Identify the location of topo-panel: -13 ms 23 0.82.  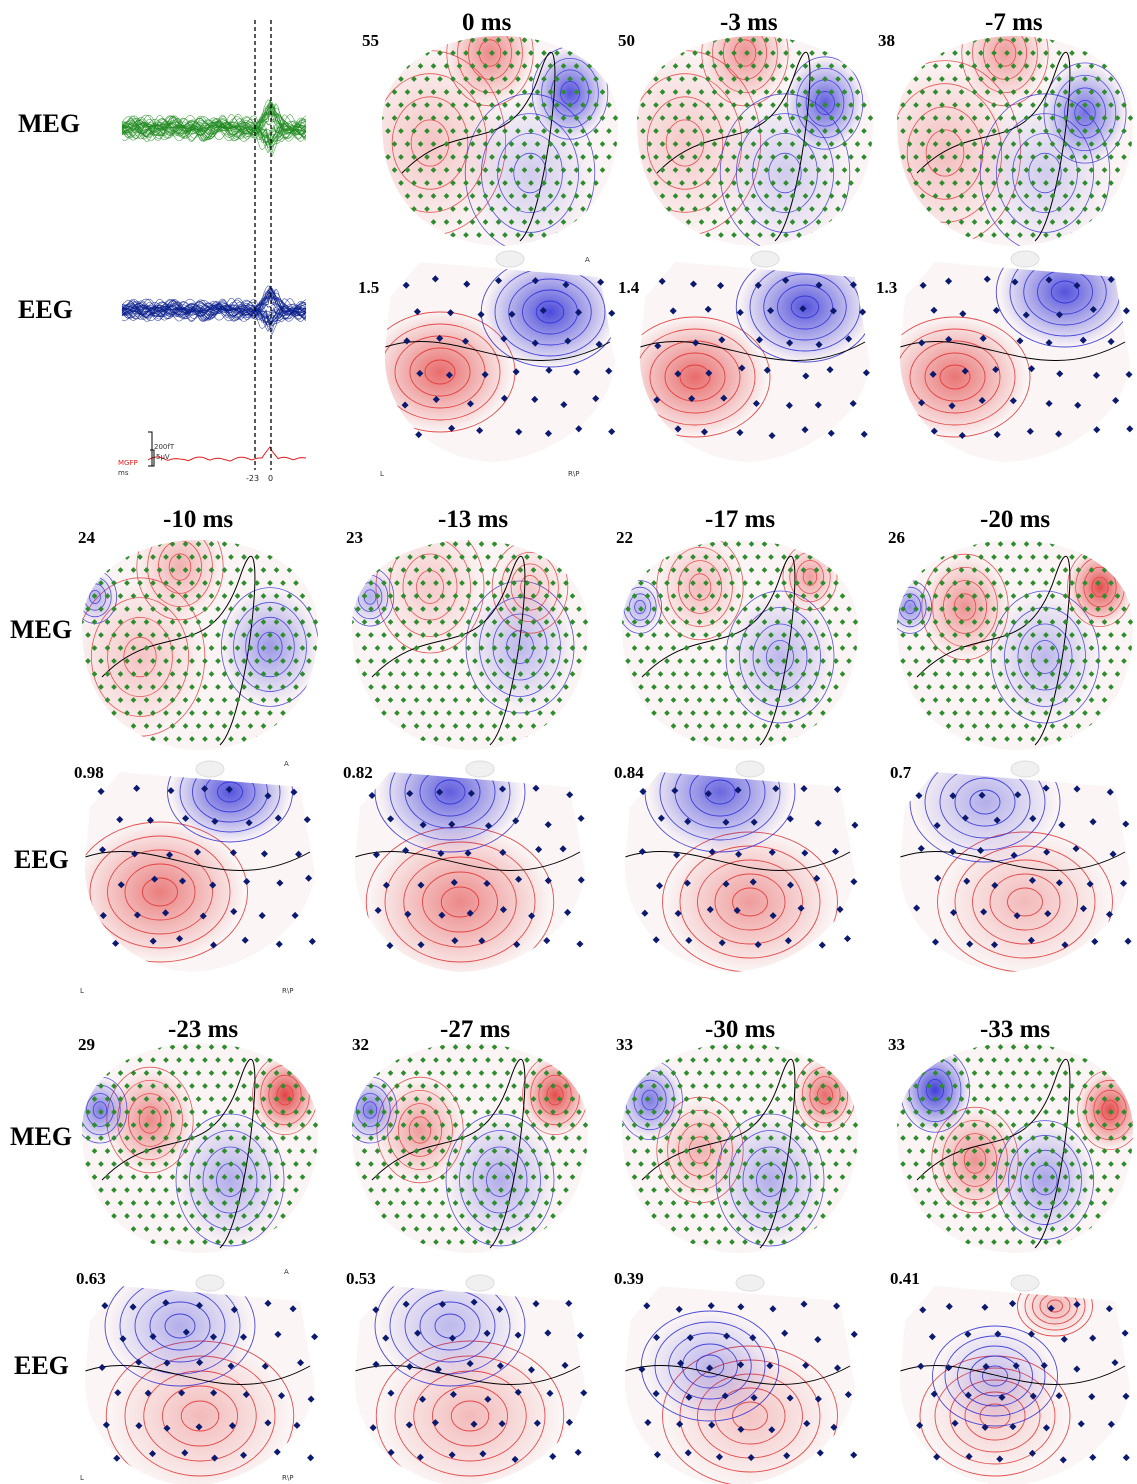
(465, 739).